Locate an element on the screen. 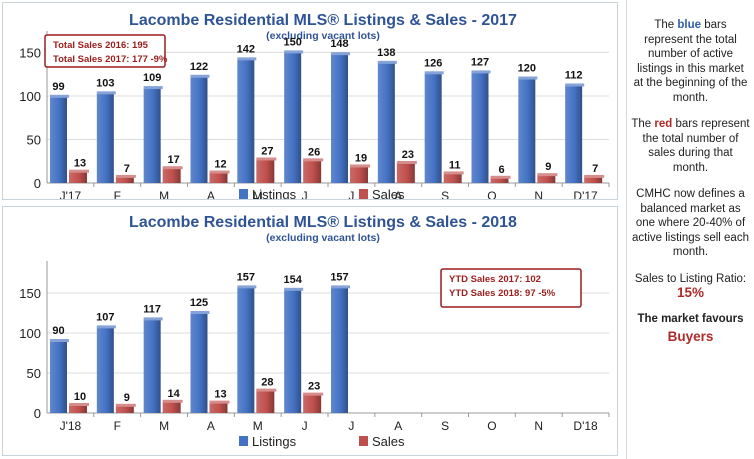  listings-value-label: 126 is located at coordinates (433, 63).